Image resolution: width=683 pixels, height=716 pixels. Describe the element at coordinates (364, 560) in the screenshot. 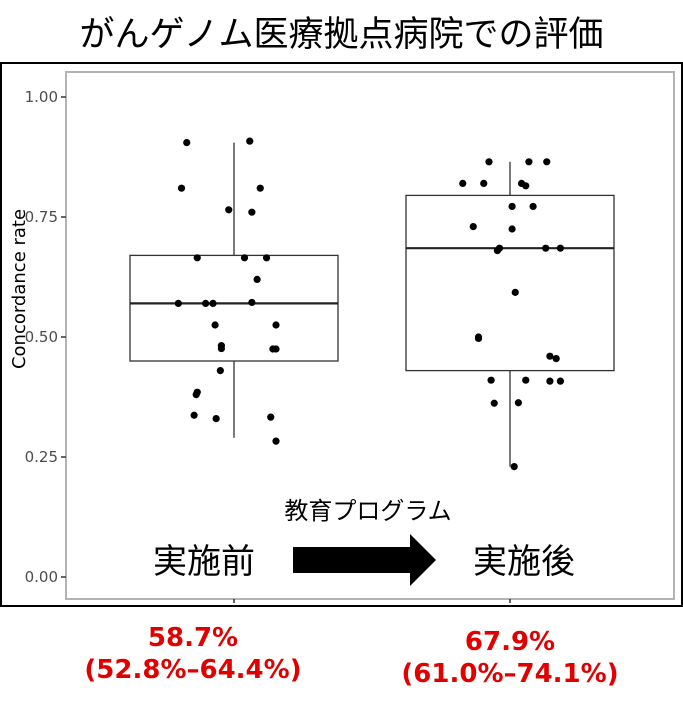

I see `right-arrow-icon` at that location.